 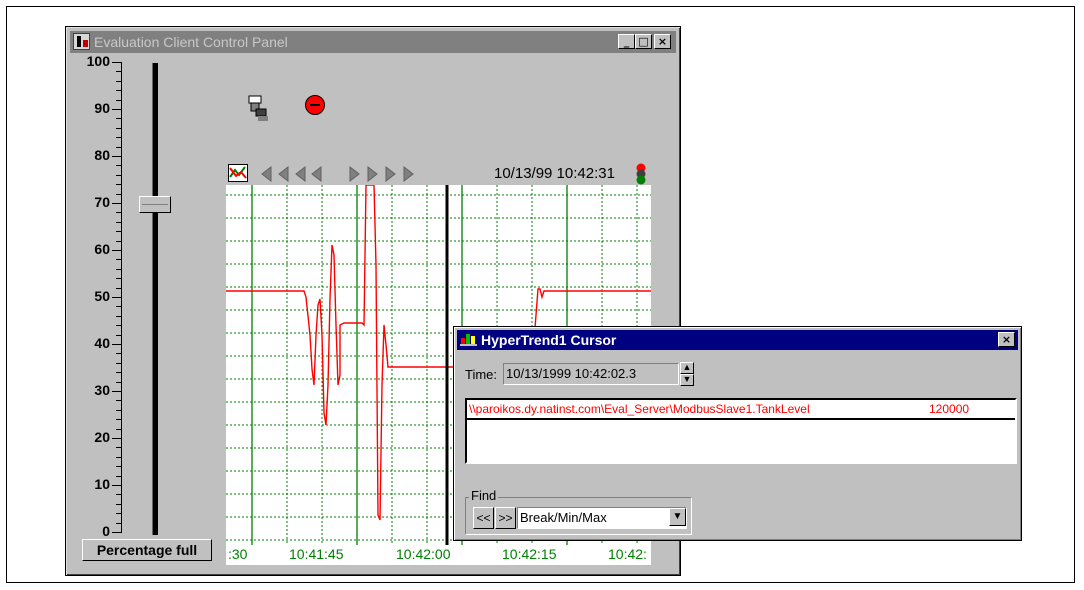 I want to click on scroll-left-icon, so click(x=283, y=174).